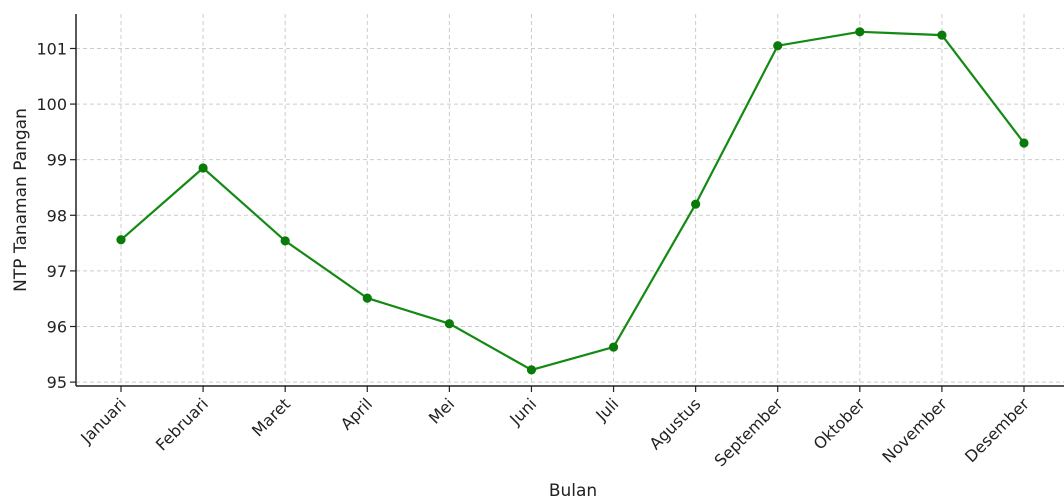 This screenshot has height=499, width=1064. What do you see at coordinates (997, 430) in the screenshot?
I see `x-tick-label: Desember` at bounding box center [997, 430].